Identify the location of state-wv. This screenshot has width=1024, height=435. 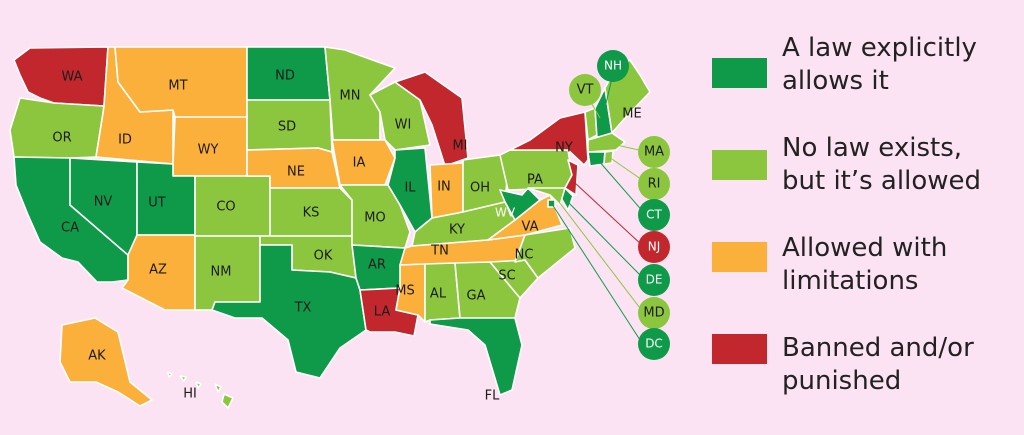
(520, 204).